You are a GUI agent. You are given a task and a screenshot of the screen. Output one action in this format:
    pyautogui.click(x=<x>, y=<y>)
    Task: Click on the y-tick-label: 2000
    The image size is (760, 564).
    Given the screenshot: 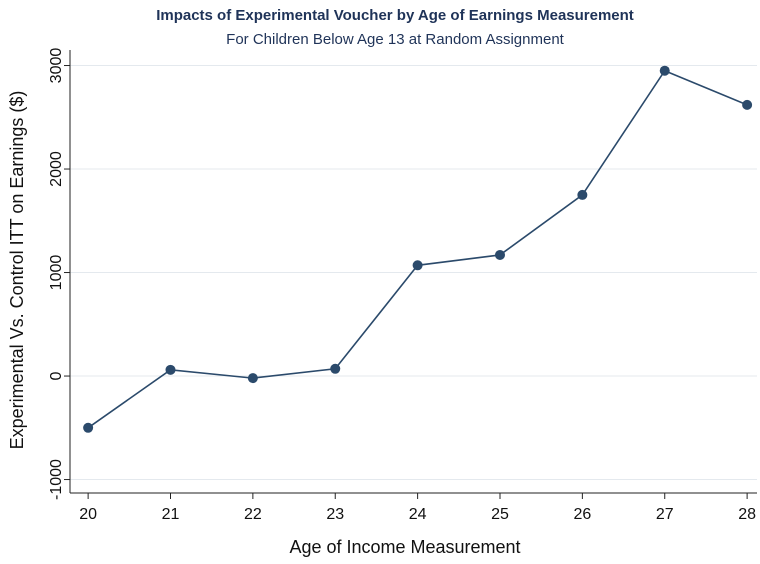 What is the action you would take?
    pyautogui.click(x=56, y=169)
    